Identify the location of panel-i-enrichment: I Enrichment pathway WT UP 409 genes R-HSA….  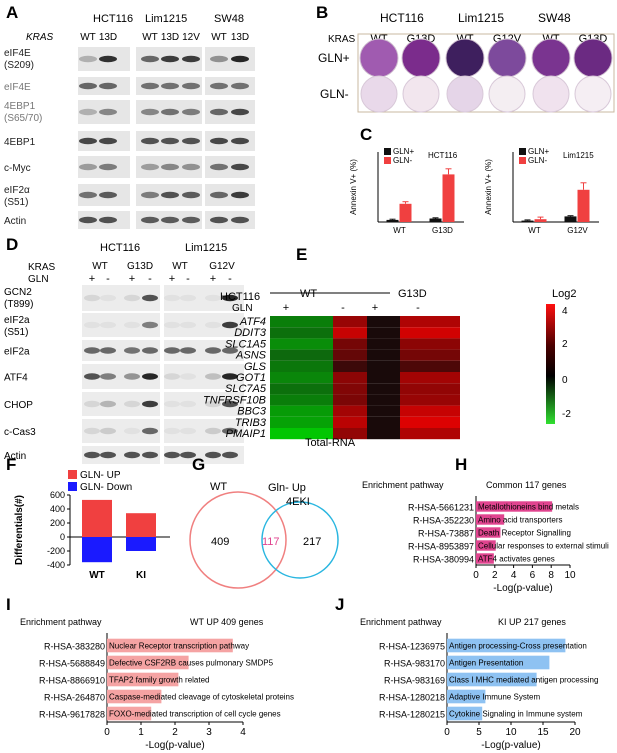
(150, 673).